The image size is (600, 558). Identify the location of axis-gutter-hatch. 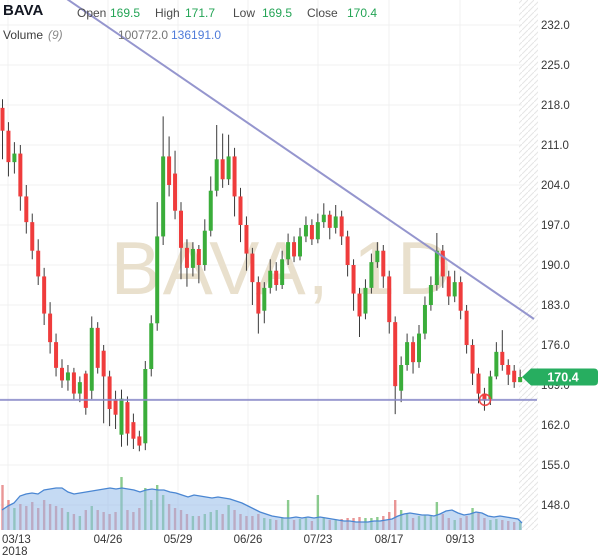
(528, 265).